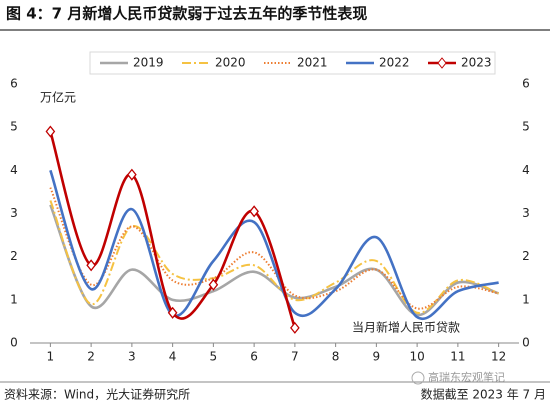 This screenshot has height=406, width=550. What do you see at coordinates (312, 63) in the screenshot?
I see `legend-label: 2021` at bounding box center [312, 63].